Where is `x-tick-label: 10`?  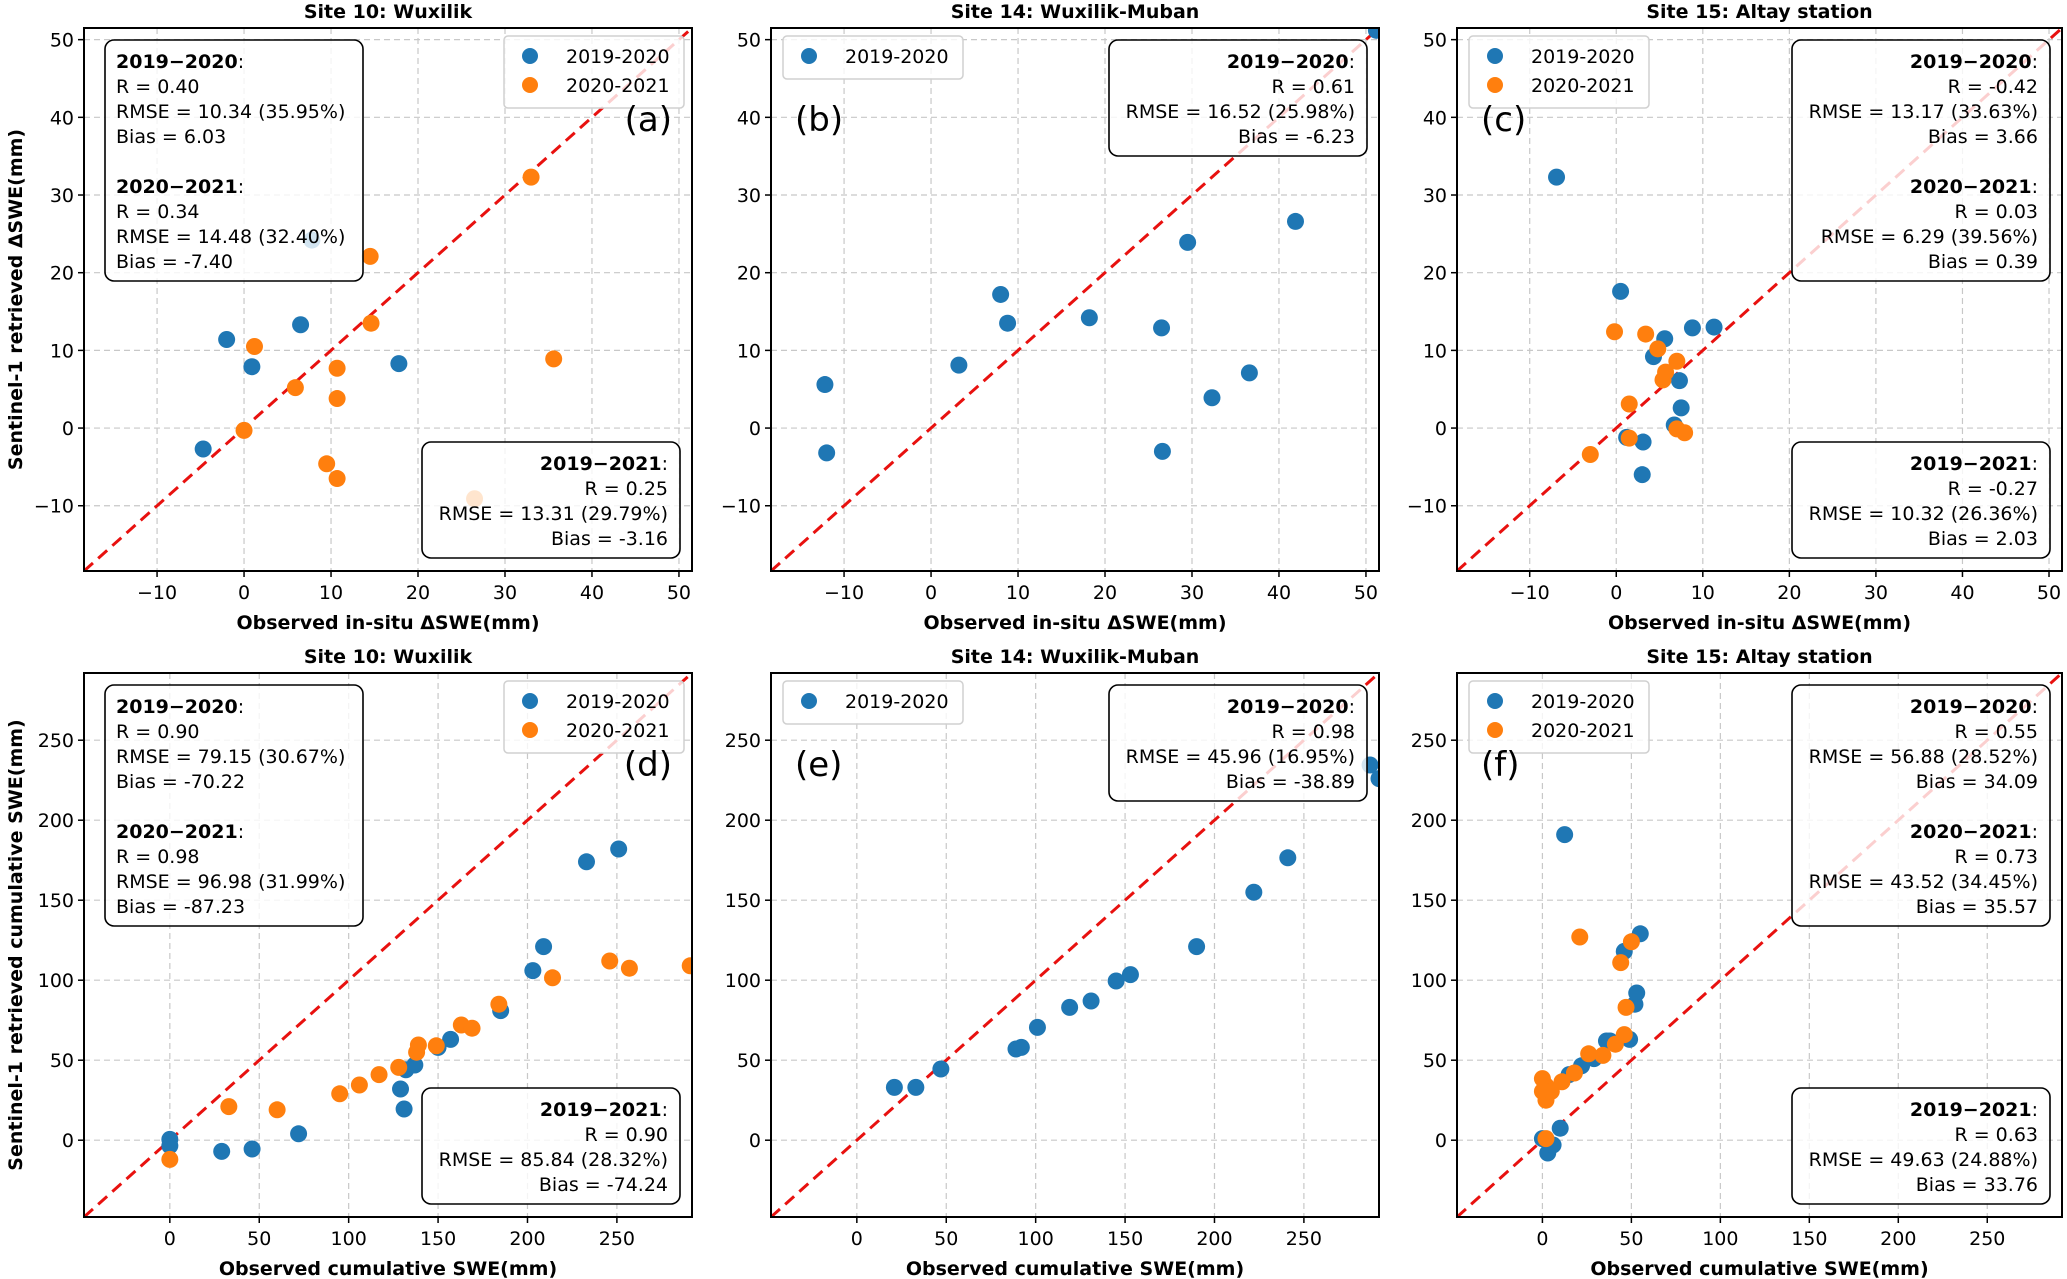
x-tick-label: 10 is located at coordinates (331, 593).